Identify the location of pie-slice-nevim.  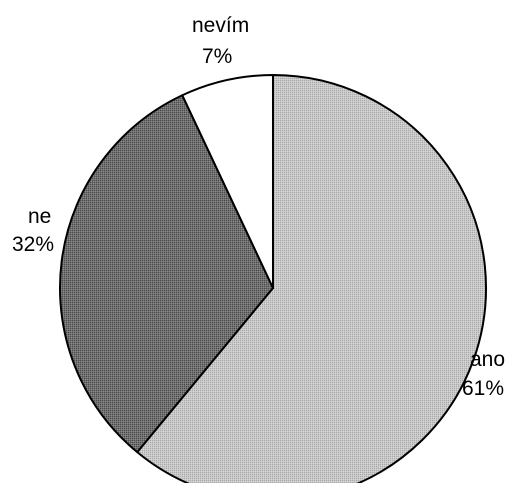
(227, 181).